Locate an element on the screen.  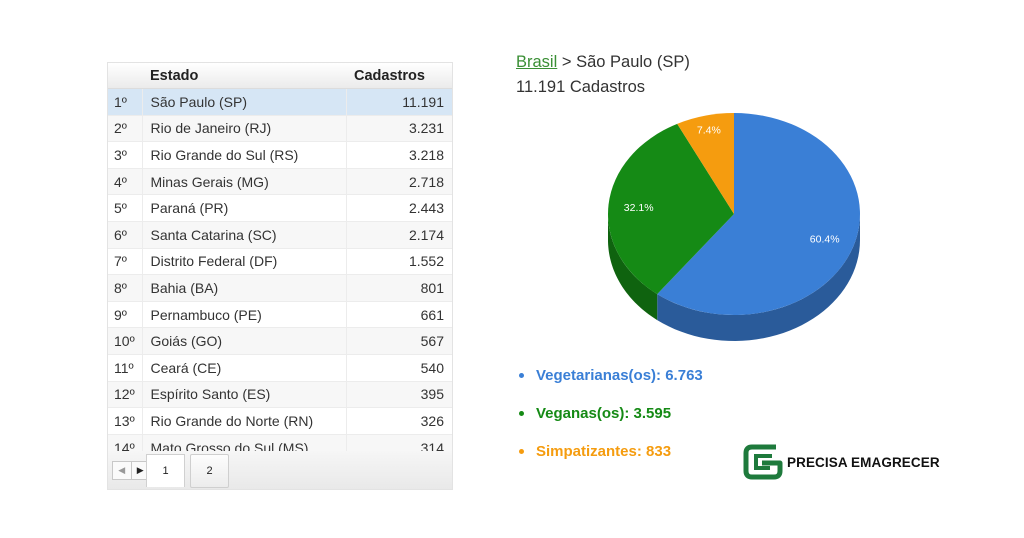
count-cell: 326 is located at coordinates (398, 421).